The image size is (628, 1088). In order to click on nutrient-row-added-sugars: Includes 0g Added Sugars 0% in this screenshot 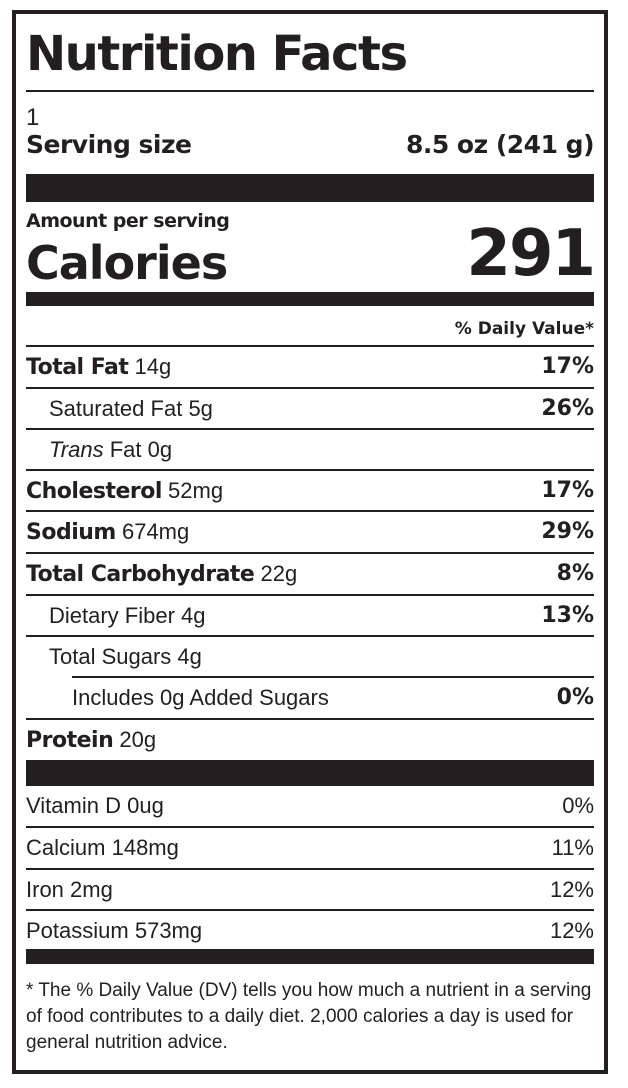, I will do `click(310, 698)`.